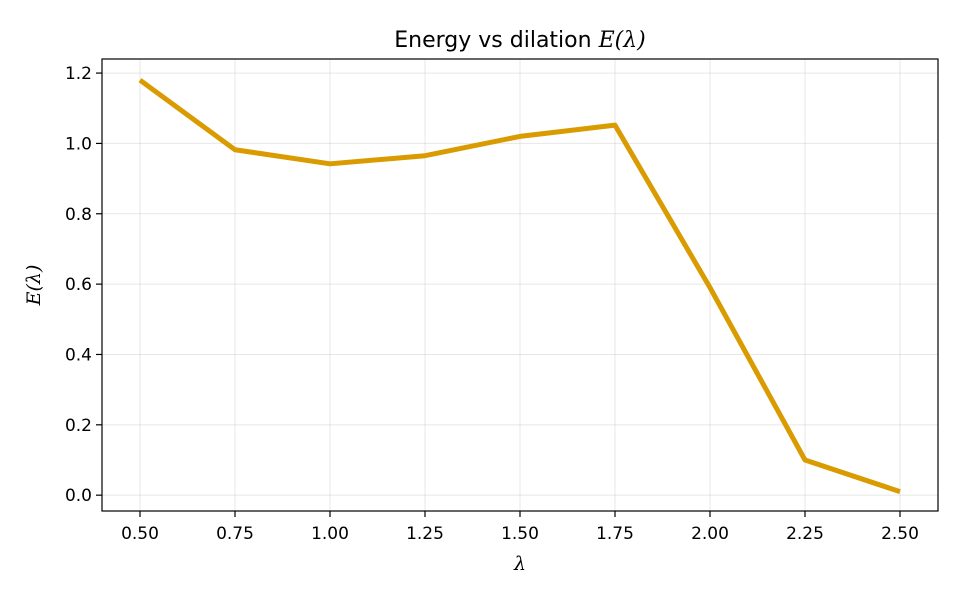  Describe the element at coordinates (78, 285) in the screenshot. I see `y-tick-label: 0.6` at that location.